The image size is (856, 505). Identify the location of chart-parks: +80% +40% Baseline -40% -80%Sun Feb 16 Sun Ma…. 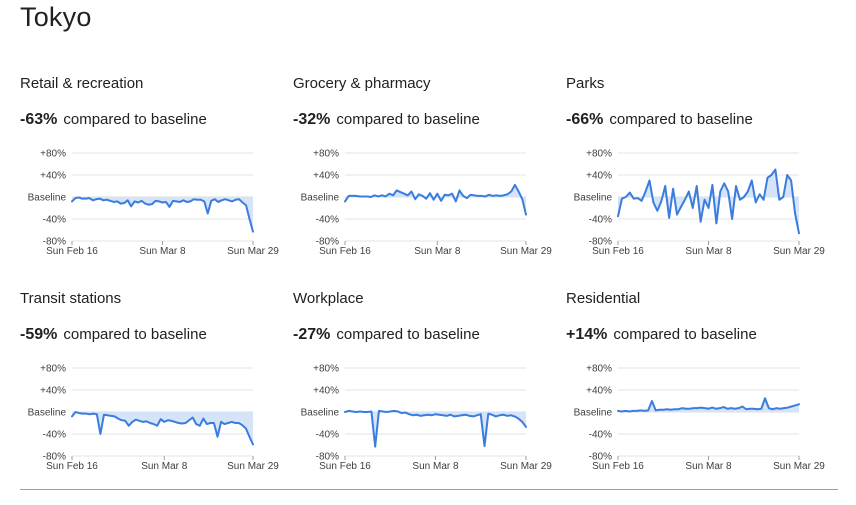
(700, 203).